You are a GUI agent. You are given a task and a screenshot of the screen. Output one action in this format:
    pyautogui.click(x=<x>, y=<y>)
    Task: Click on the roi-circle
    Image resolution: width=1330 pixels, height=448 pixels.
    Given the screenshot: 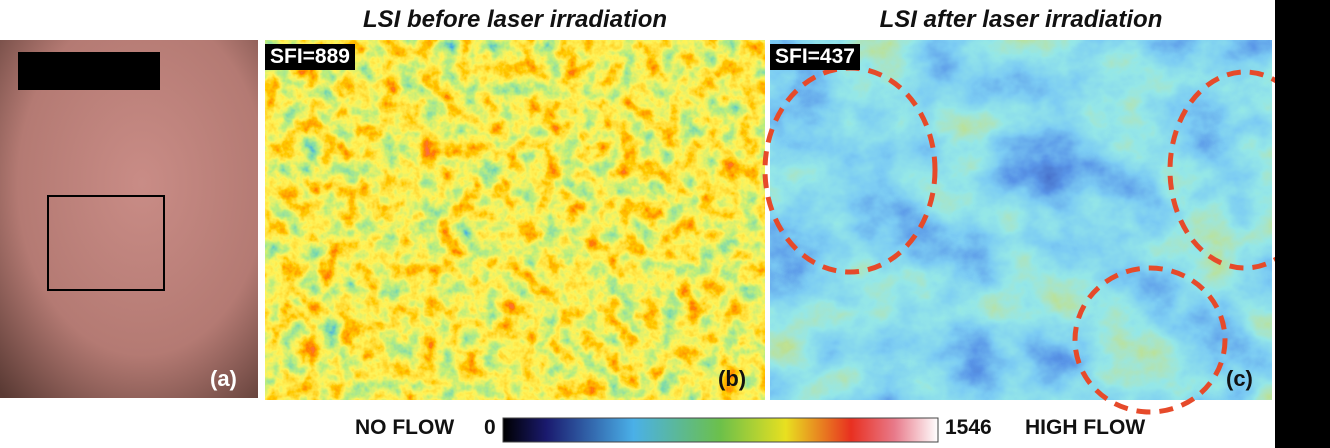 What is the action you would take?
    pyautogui.click(x=1150, y=340)
    